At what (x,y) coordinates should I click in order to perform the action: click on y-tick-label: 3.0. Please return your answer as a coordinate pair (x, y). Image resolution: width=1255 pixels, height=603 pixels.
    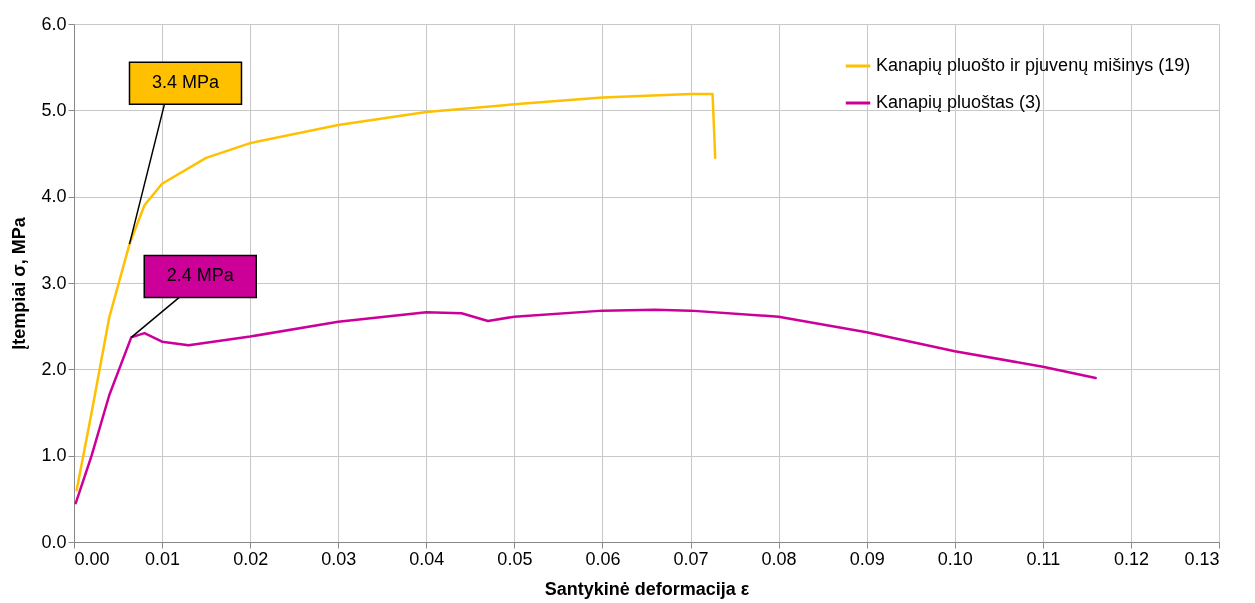
    Looking at the image, I should click on (54, 282).